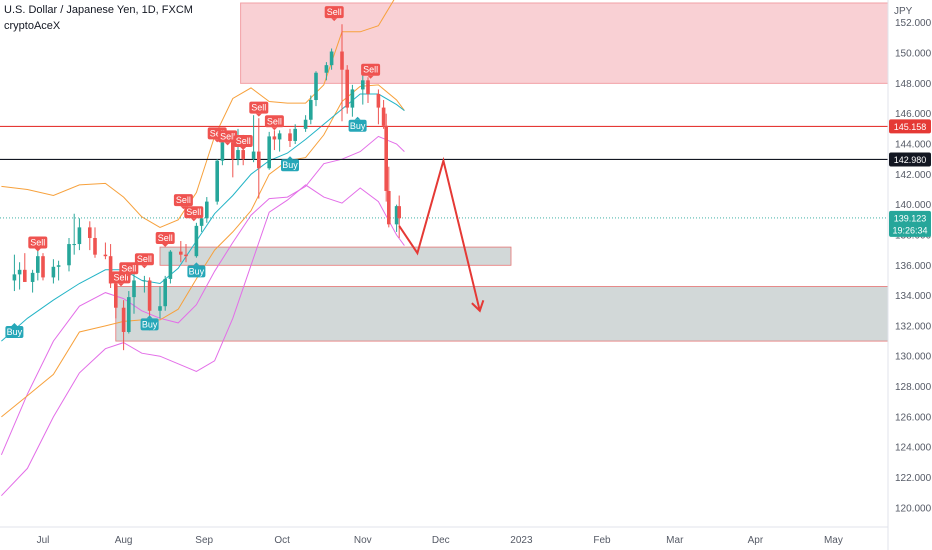 This screenshot has width=932, height=550. What do you see at coordinates (910, 223) in the screenshot?
I see `last-price-tag: 139.123 19:26:34` at bounding box center [910, 223].